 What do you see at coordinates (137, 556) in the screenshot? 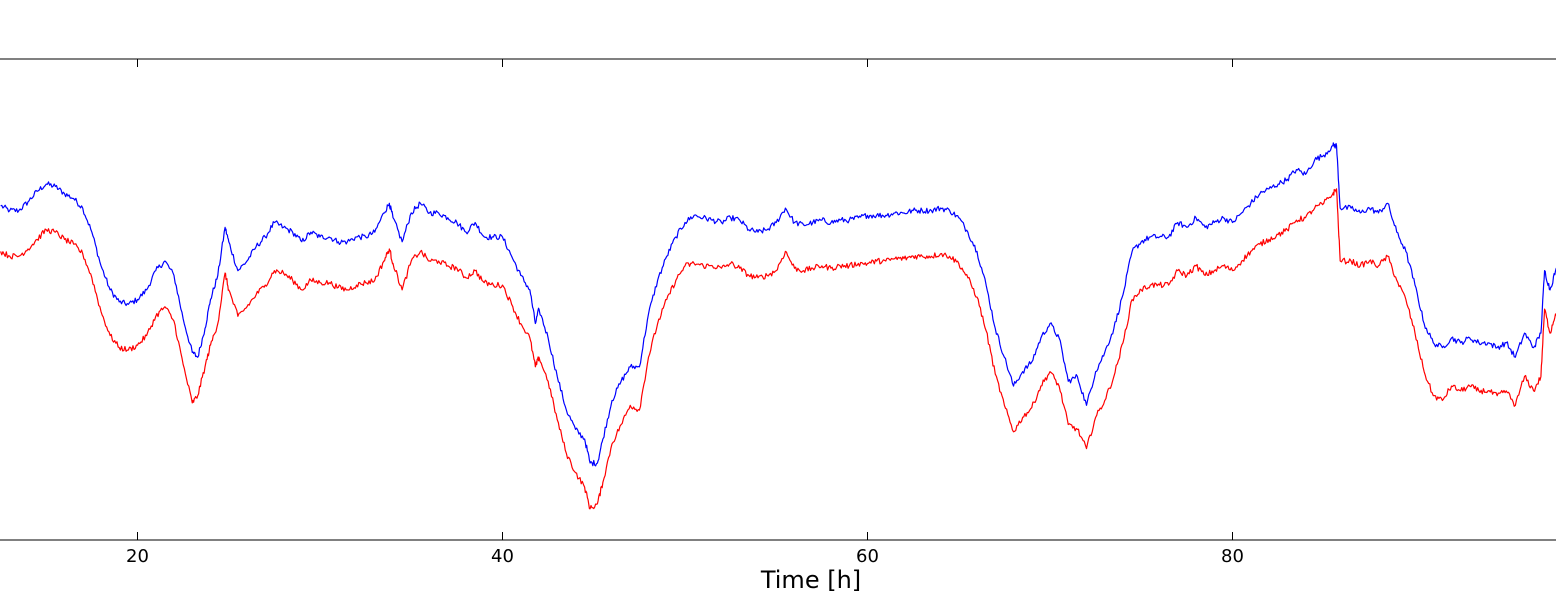
I see `x-tick-label: 20` at bounding box center [137, 556].